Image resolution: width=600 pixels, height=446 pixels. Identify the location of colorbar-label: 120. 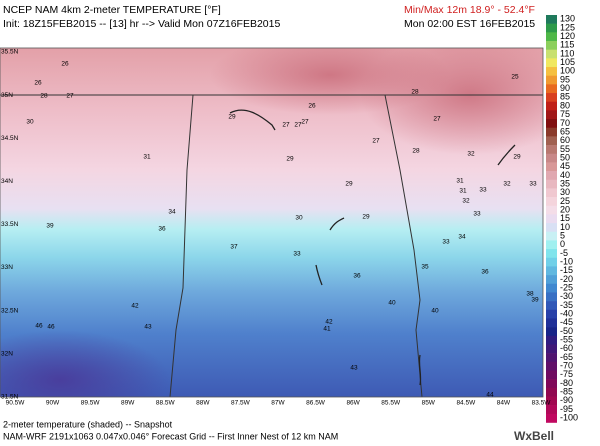
(567, 36).